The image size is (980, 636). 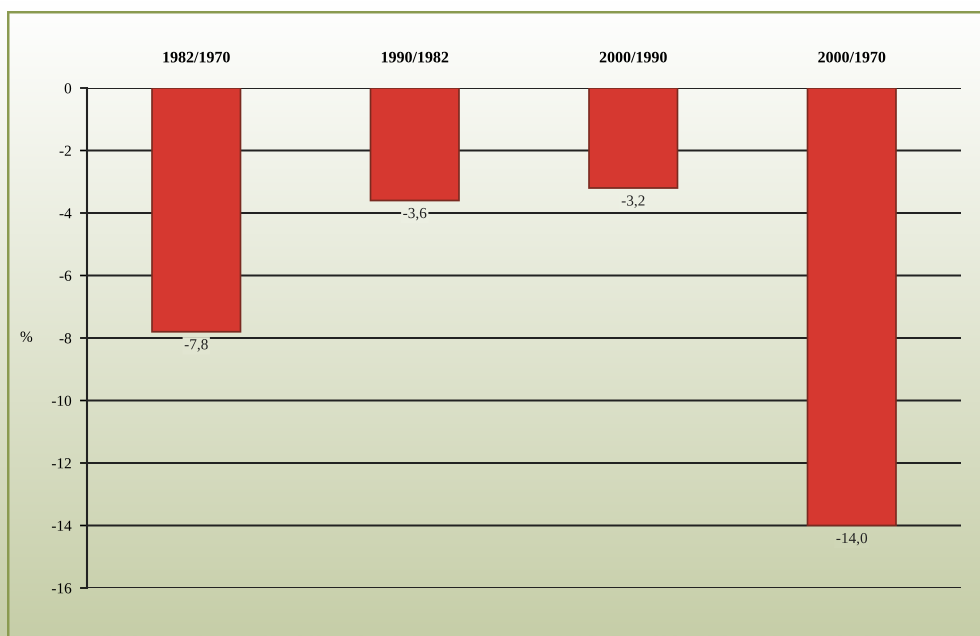 I want to click on data-label: -7,8, so click(x=196, y=345).